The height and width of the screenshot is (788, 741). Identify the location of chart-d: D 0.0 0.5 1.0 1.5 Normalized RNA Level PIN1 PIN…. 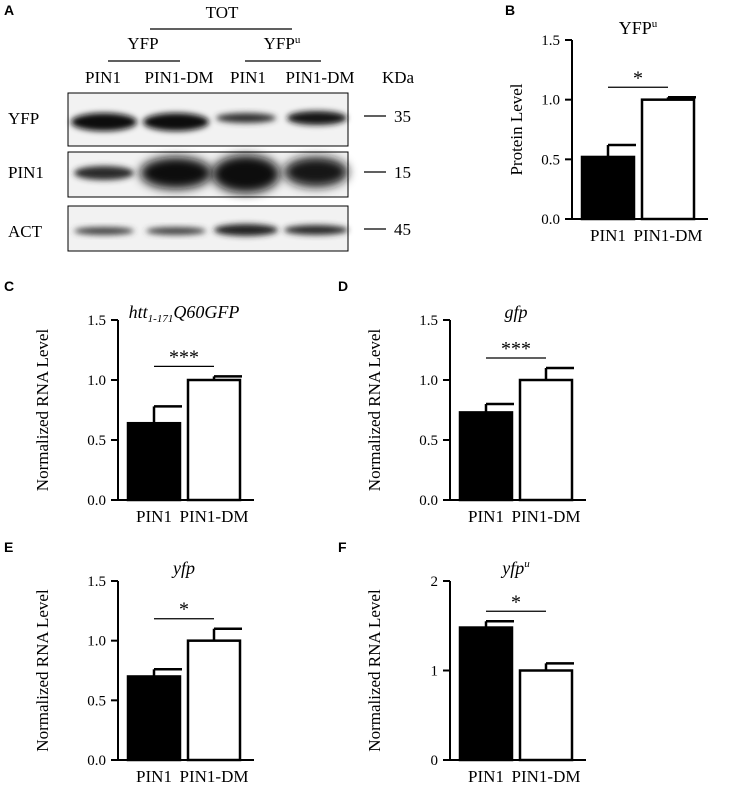
(462, 402).